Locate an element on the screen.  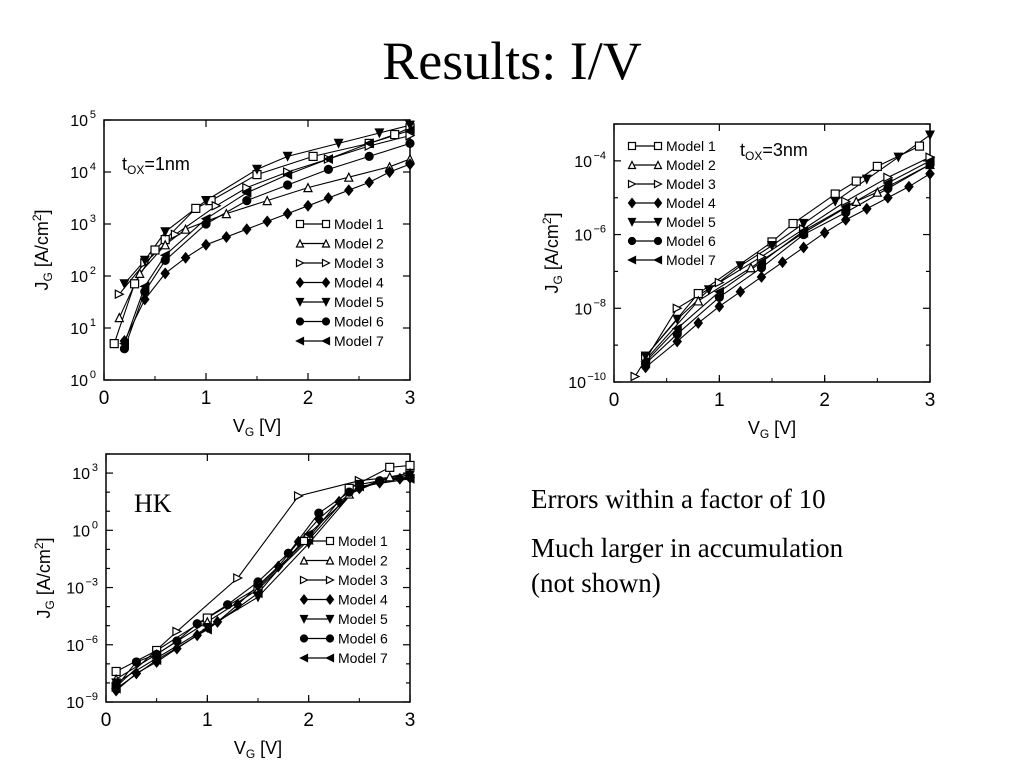
y-axis-label: JG [A/cm2] is located at coordinates (552, 252).